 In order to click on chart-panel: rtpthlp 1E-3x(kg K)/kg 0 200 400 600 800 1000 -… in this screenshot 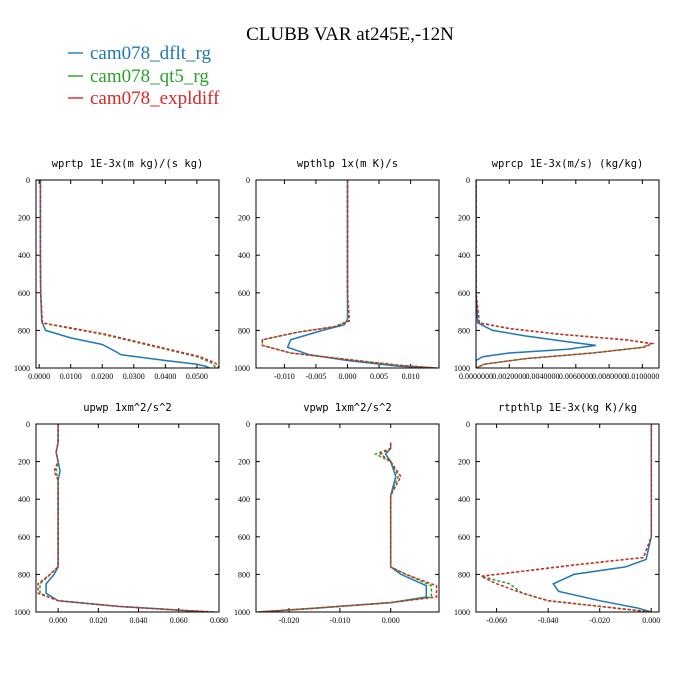, I will do `click(557, 513)`.